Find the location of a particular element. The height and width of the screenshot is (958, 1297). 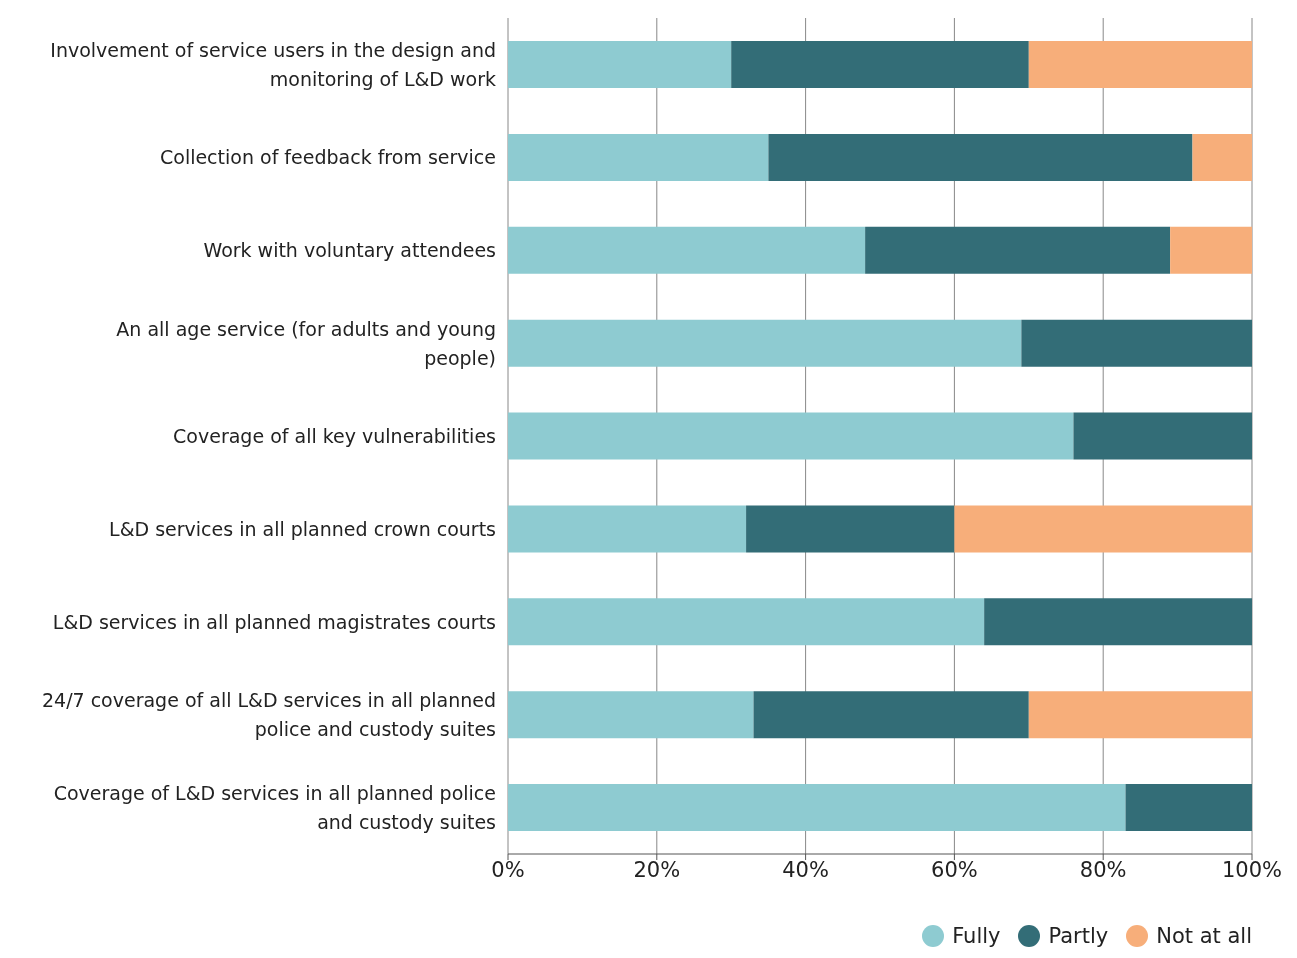

y-tick-label: Collection of feedback from service is located at coordinates (327, 157).